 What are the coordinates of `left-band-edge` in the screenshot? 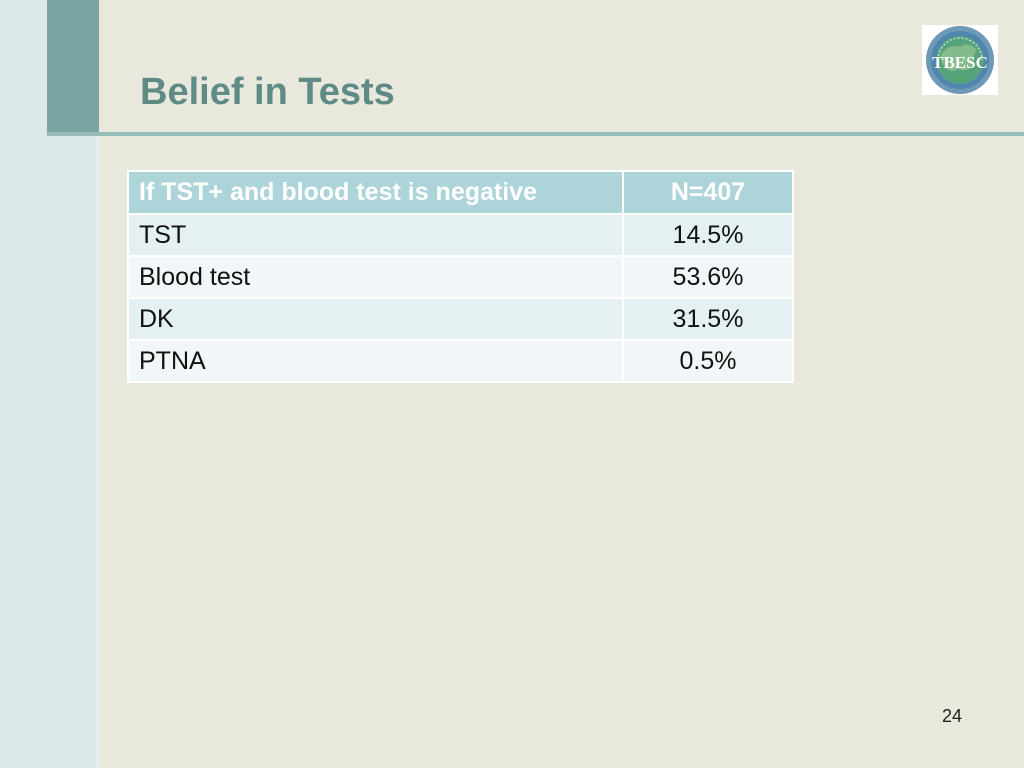 It's located at (97, 384).